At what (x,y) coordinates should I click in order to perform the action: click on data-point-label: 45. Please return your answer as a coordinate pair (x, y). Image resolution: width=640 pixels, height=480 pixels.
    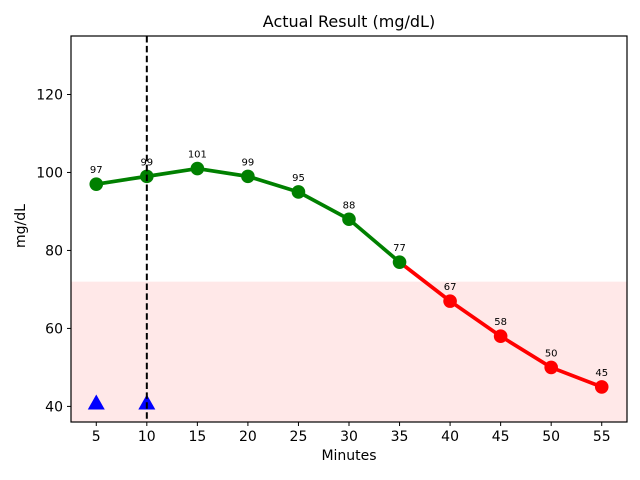
    Looking at the image, I should click on (601, 373).